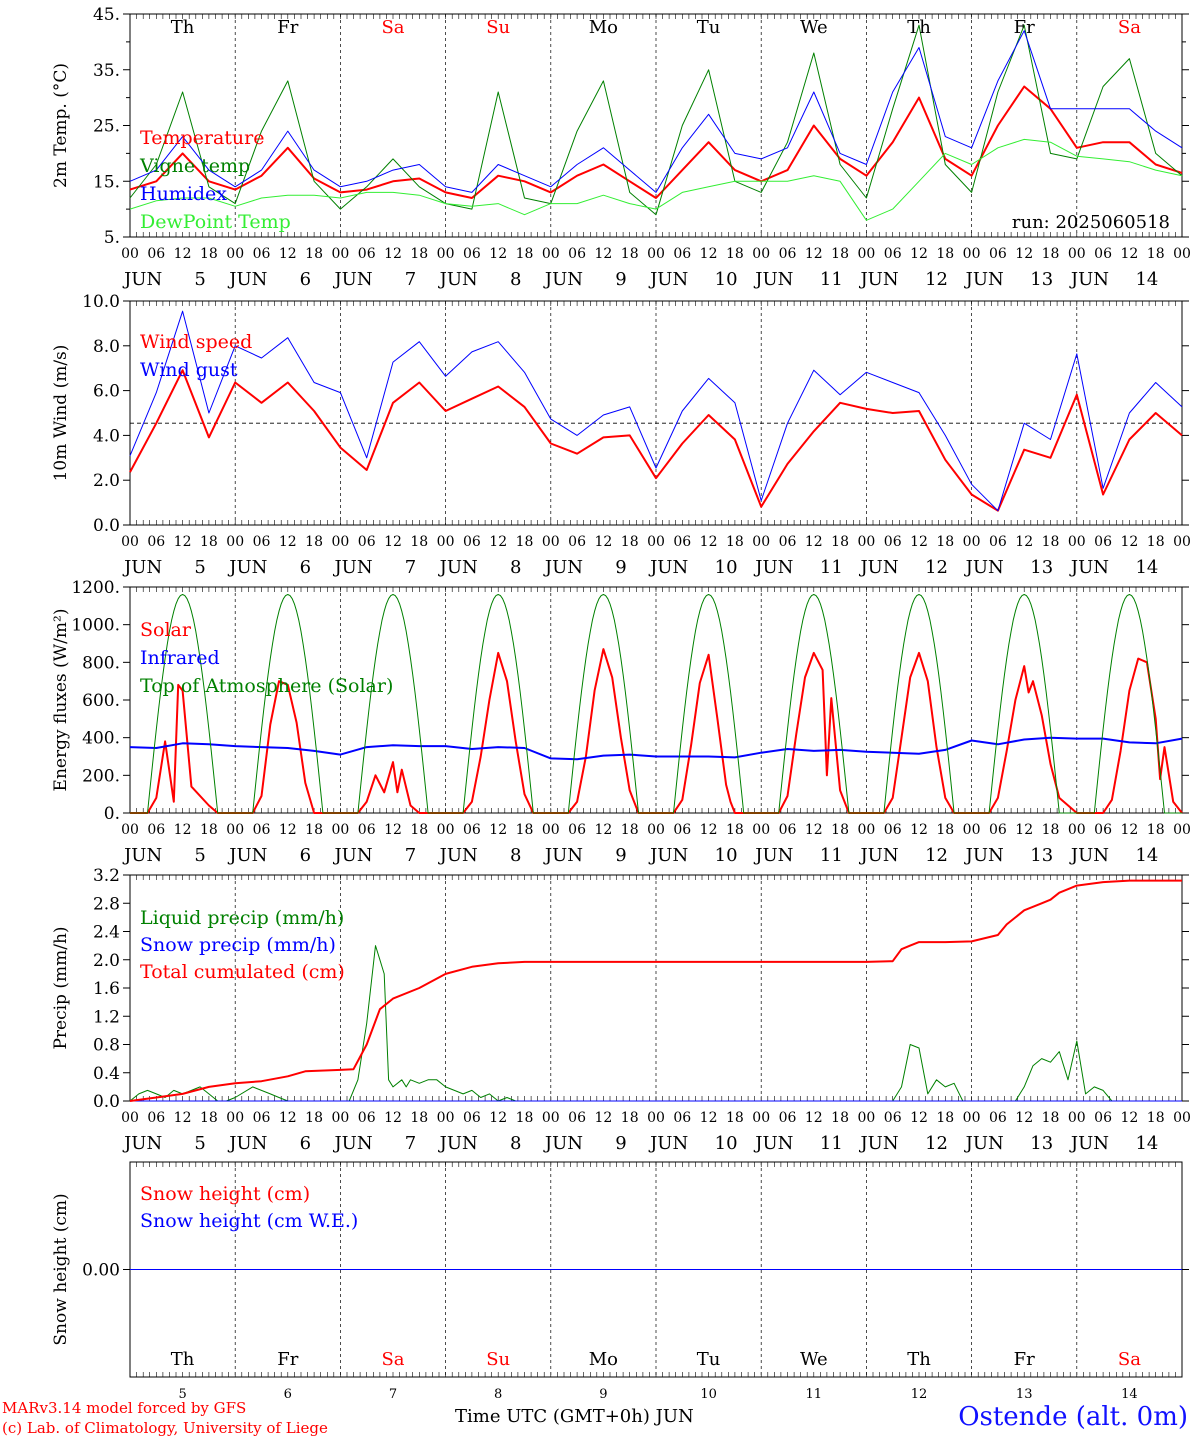 This screenshot has width=1194, height=1440. Describe the element at coordinates (936, 855) in the screenshot. I see `x-date-day: 12` at that location.